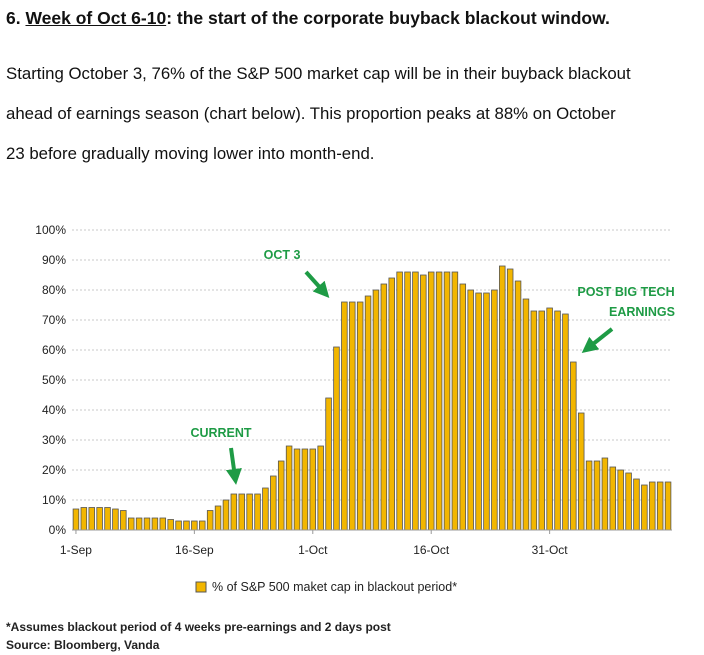 Image resolution: width=704 pixels, height=655 pixels. Describe the element at coordinates (54, 440) in the screenshot. I see `y-tick-label: 30%` at that location.